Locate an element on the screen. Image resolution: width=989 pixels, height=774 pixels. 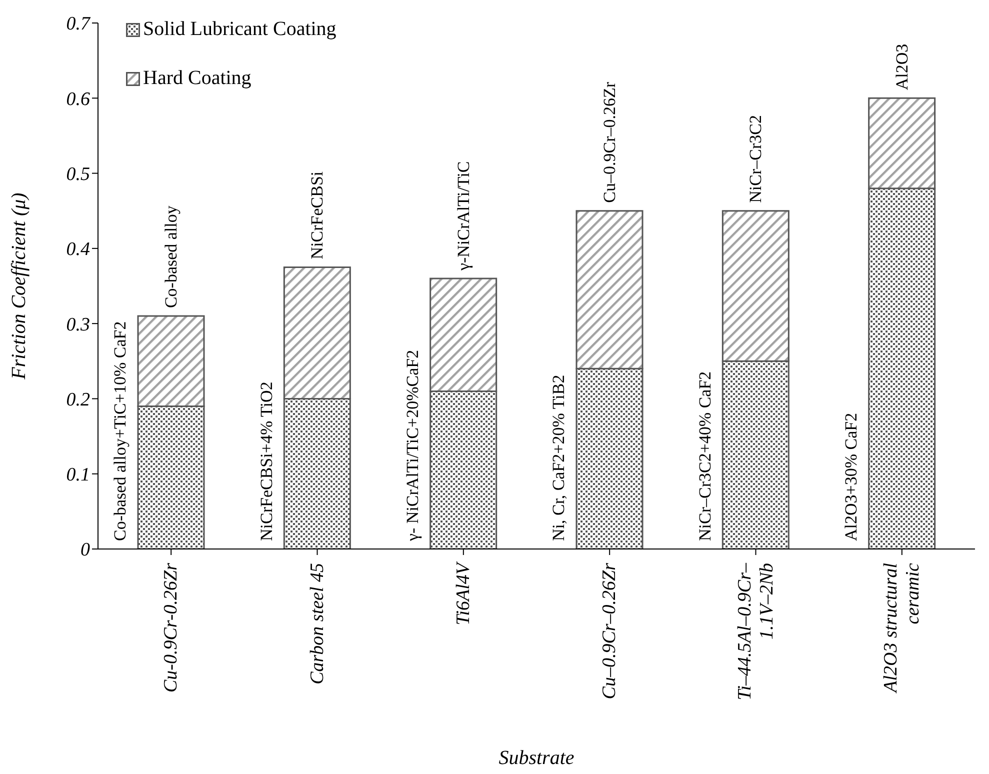
y-tick-label: 0.2 is located at coordinates (78, 399).